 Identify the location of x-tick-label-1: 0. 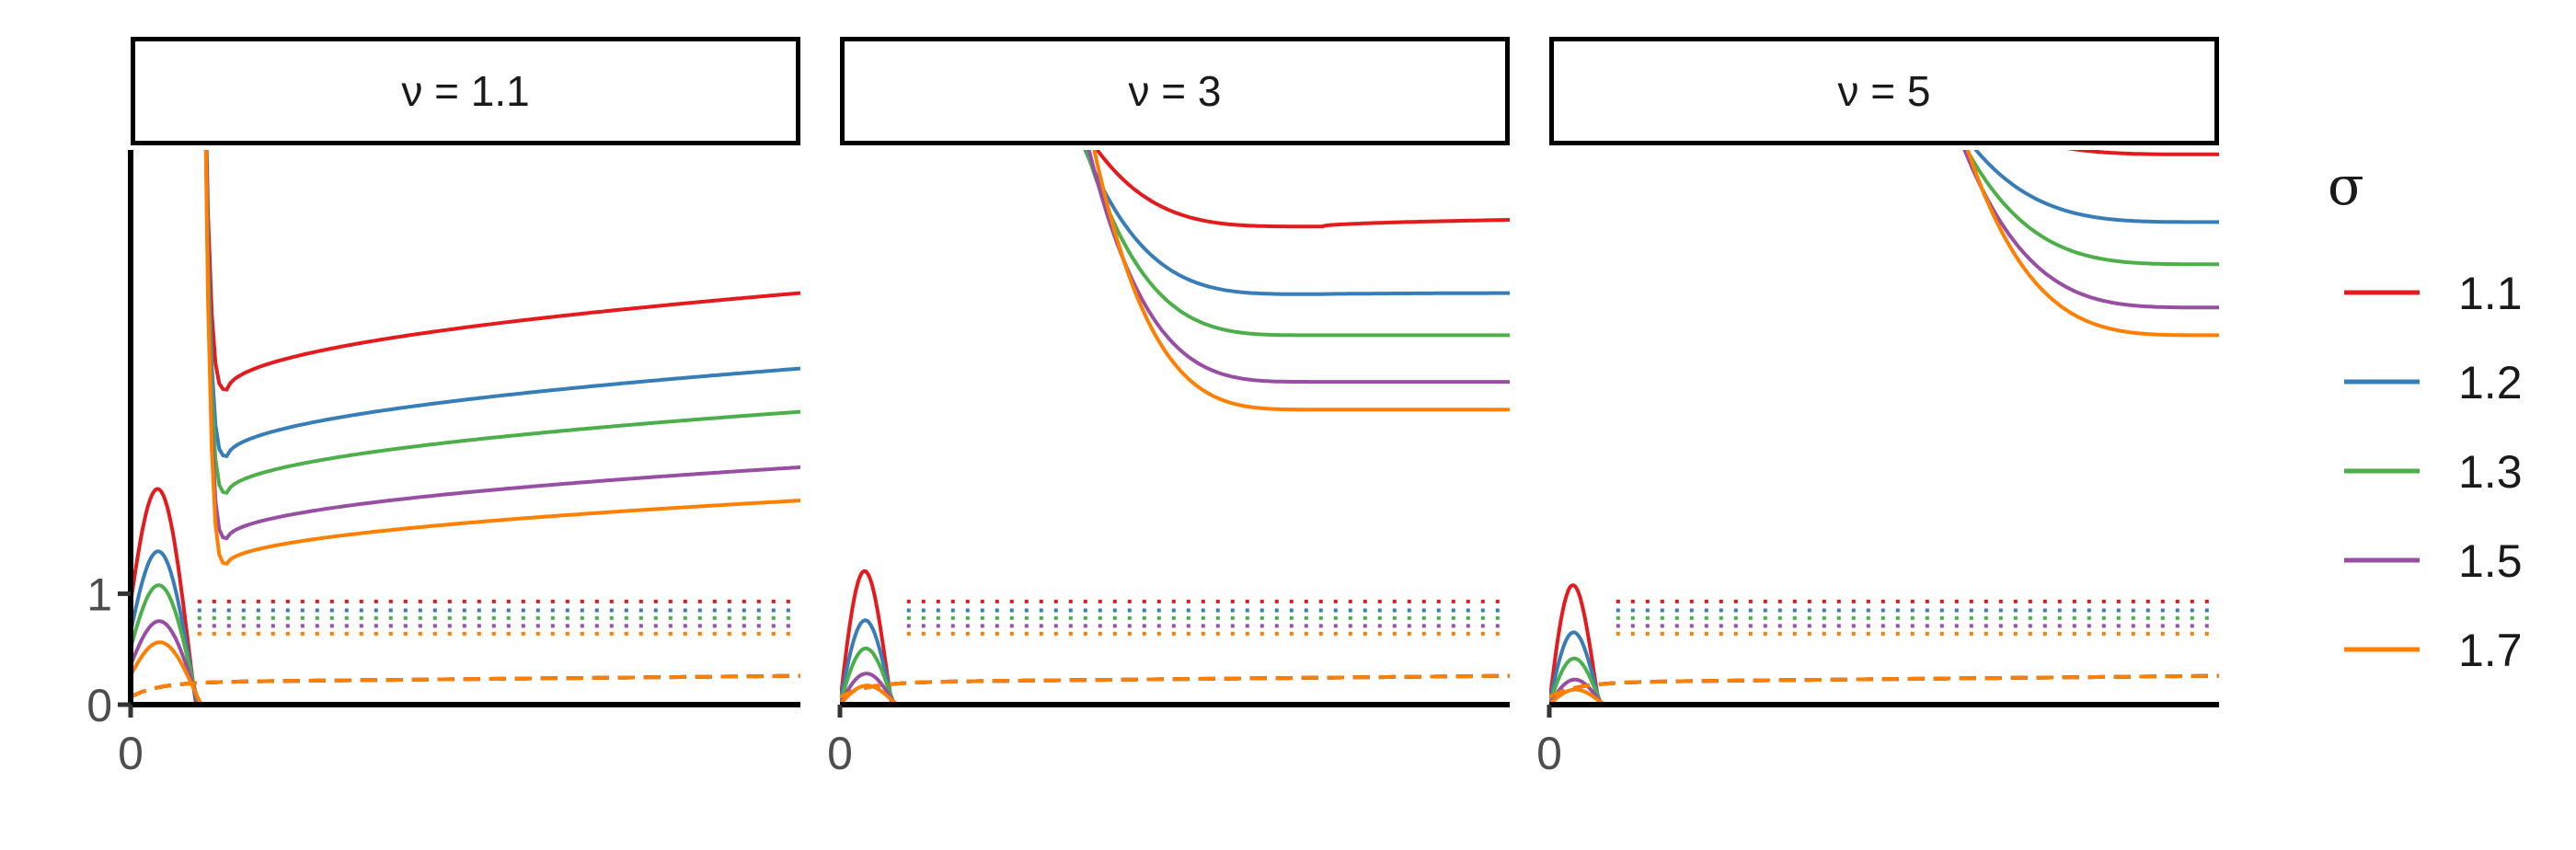
(131, 753).